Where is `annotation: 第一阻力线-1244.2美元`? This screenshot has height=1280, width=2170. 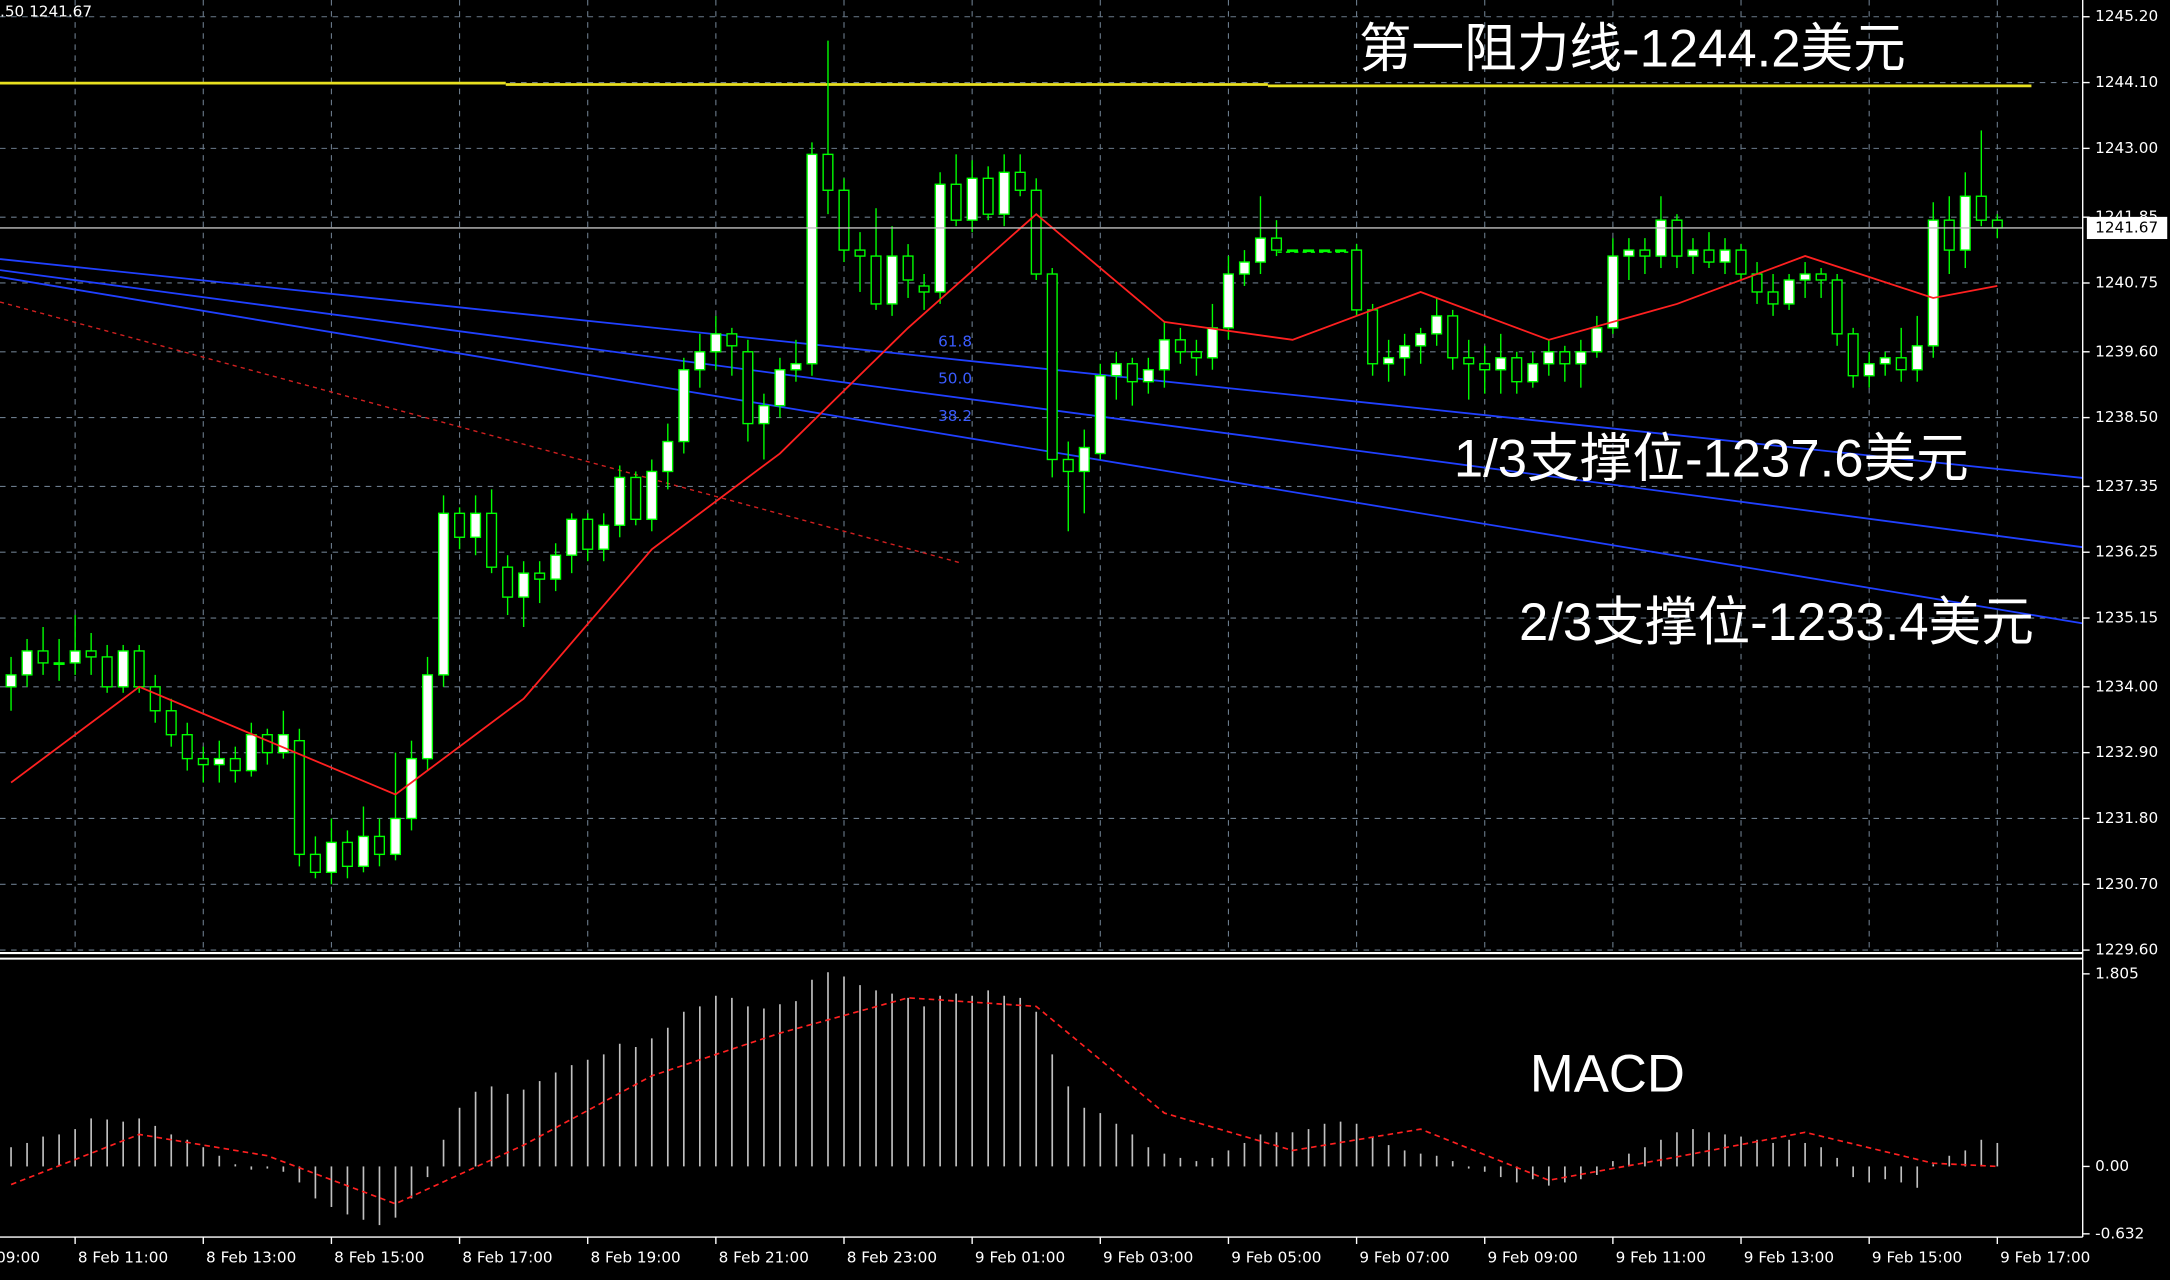 annotation: 第一阻力线-1244.2美元 is located at coordinates (1632, 49).